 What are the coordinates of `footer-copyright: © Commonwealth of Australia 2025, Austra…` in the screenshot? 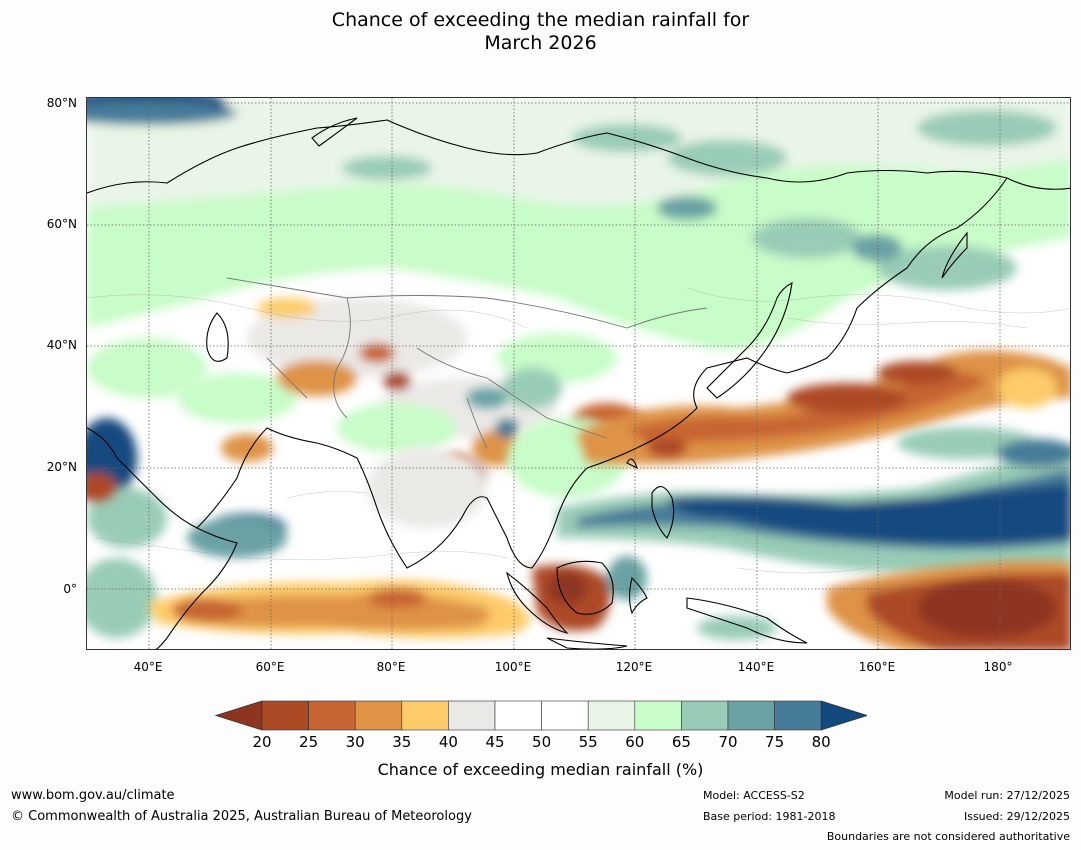 It's located at (241, 816).